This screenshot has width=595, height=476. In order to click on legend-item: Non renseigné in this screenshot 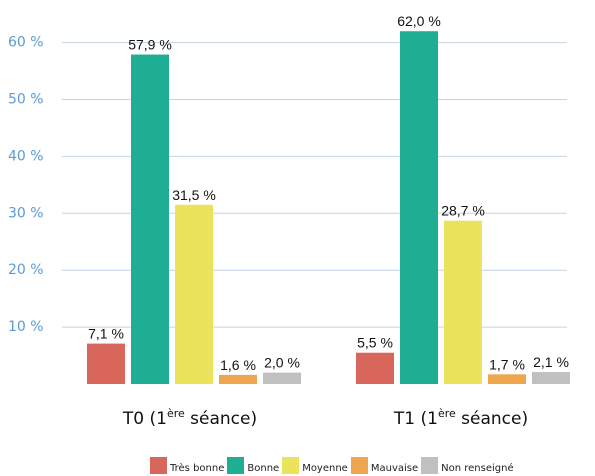, I will do `click(467, 465)`.